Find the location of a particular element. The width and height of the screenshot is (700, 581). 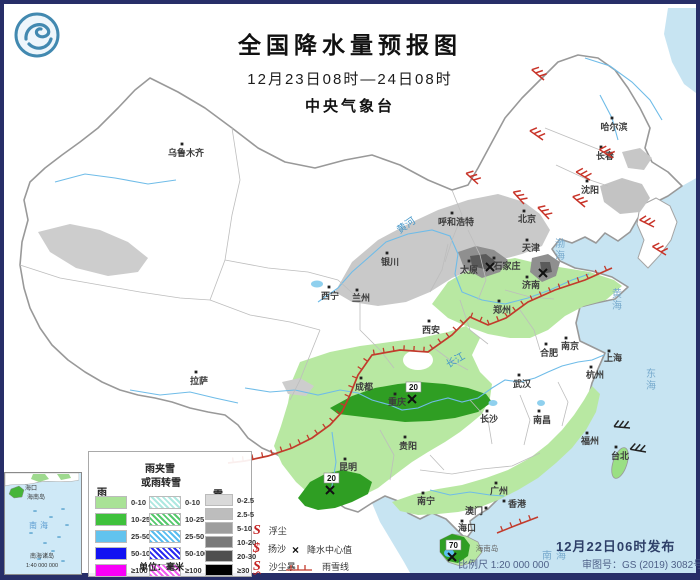

approval-number: 审图号：GS (2019) 3082号 is located at coordinates (641, 563).